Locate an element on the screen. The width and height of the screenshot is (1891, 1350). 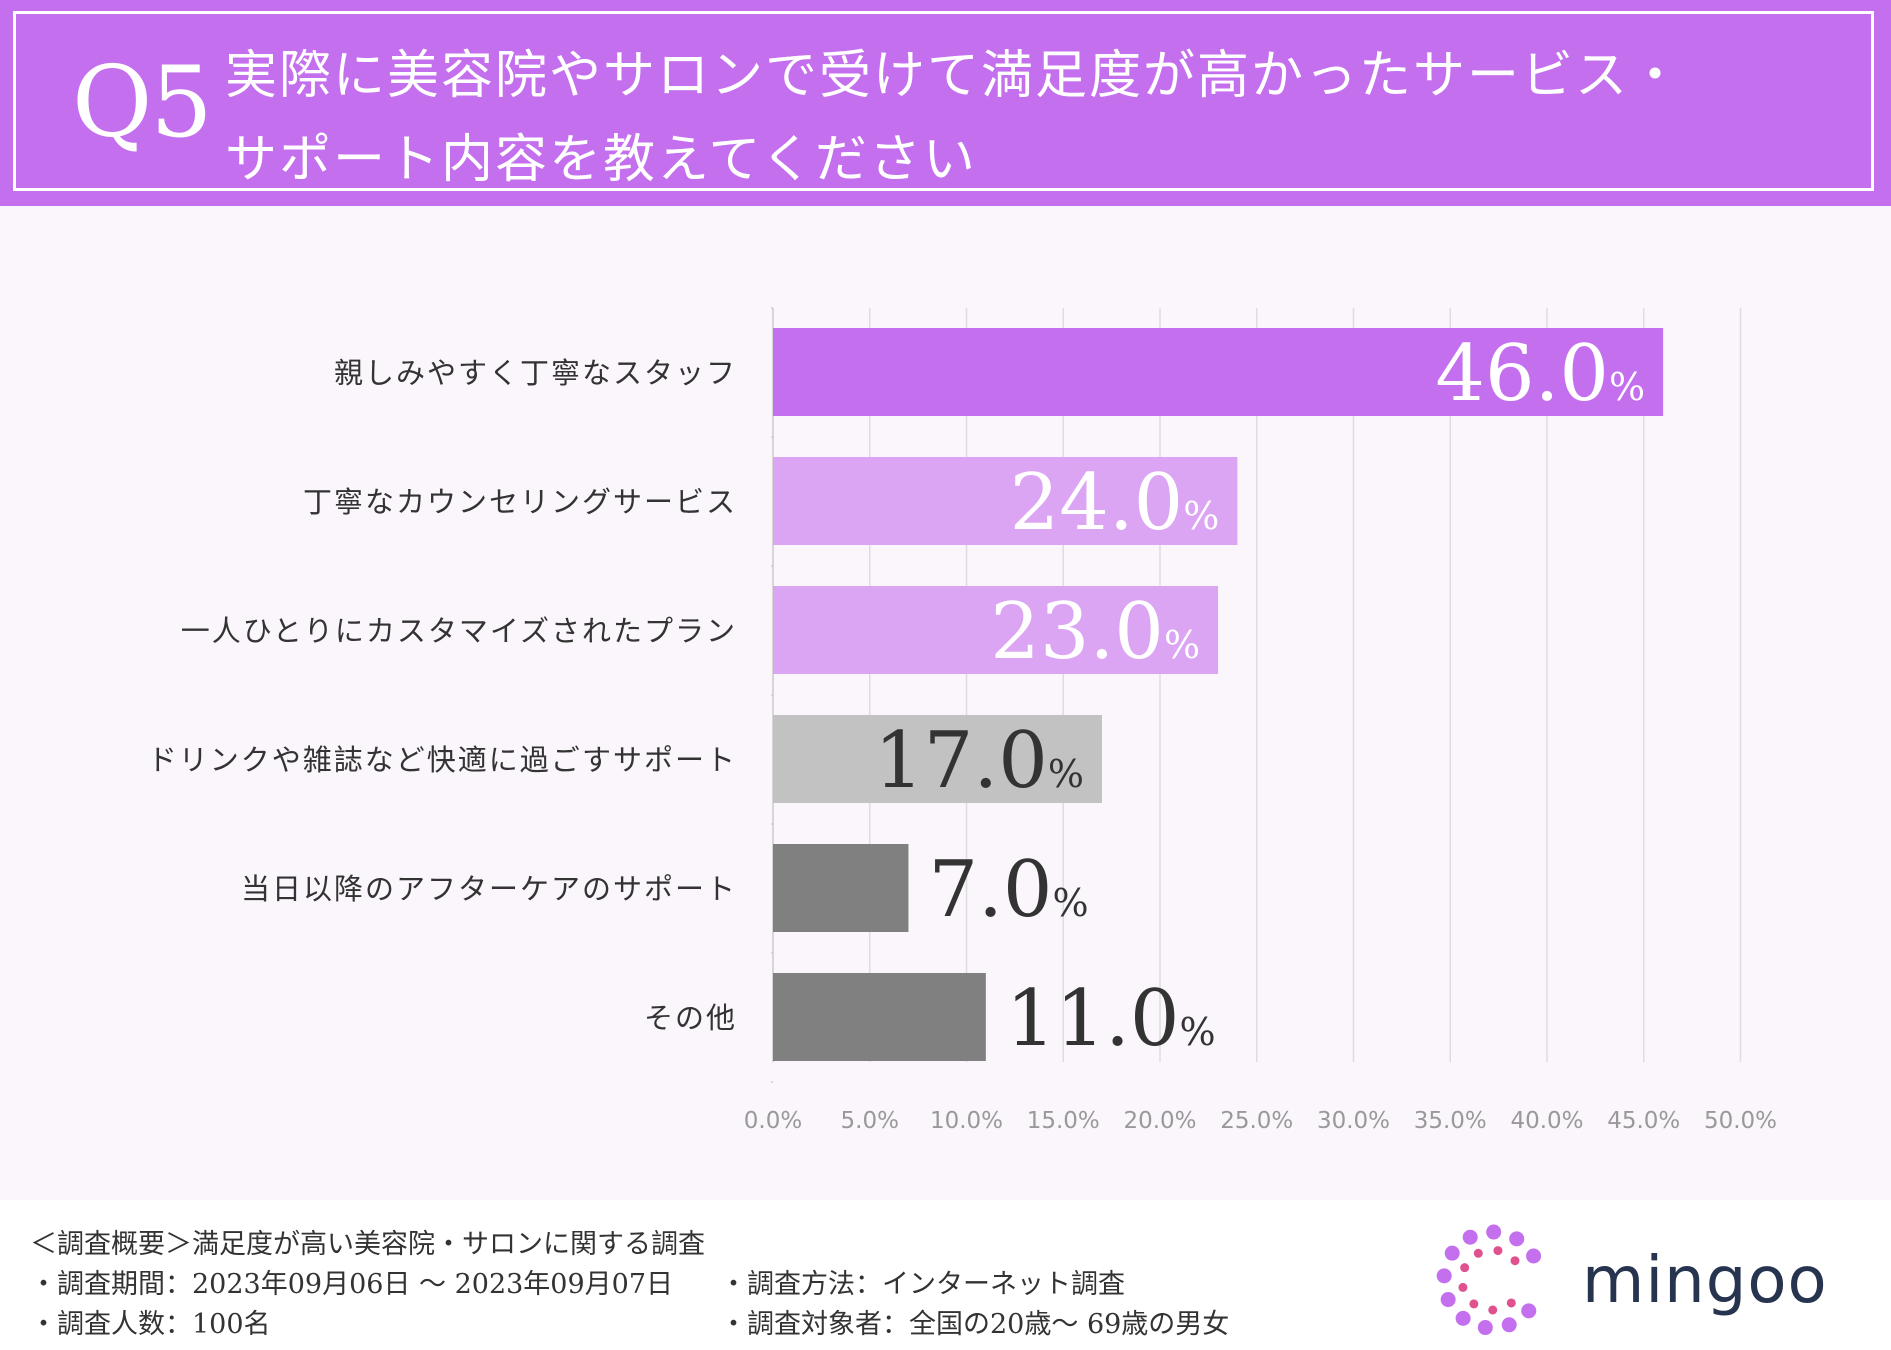
x-tick-label-1: 5.0% is located at coordinates (870, 1121).